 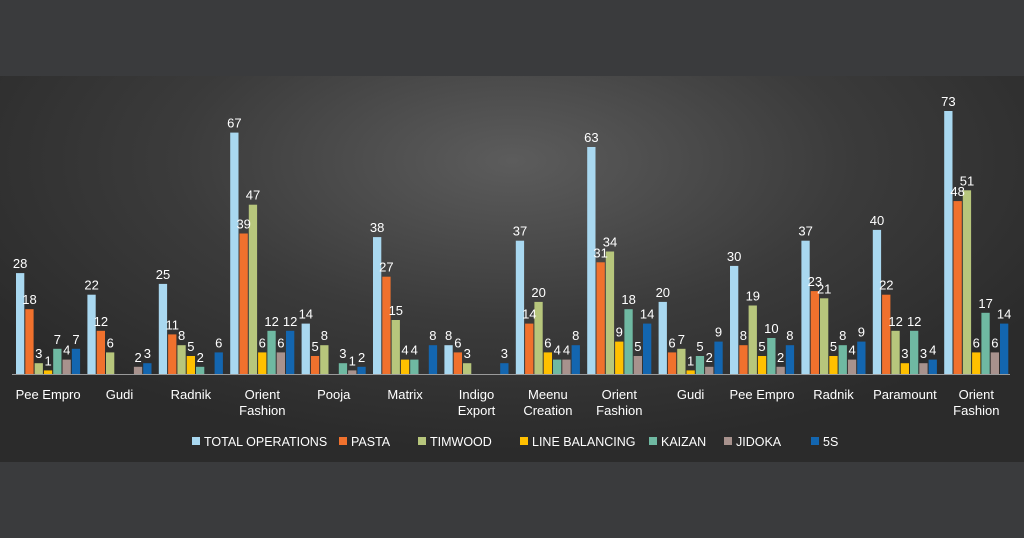 What do you see at coordinates (259, 442) in the screenshot?
I see `legend-item-total-operations: TOTAL OPERATIONS` at bounding box center [259, 442].